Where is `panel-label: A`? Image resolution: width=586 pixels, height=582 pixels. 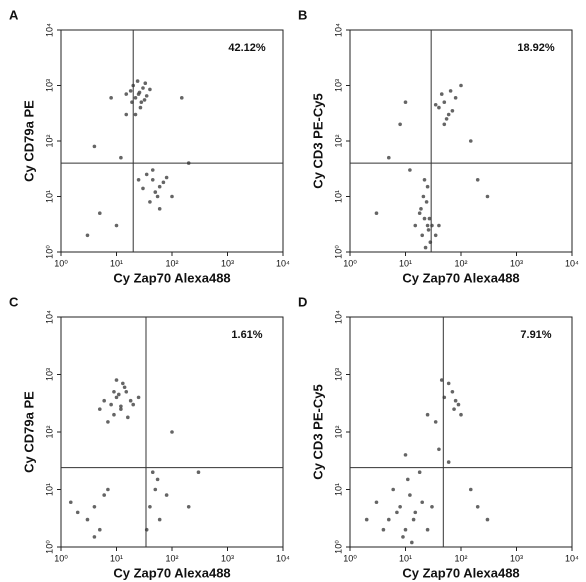 panel-label: A is located at coordinates (14, 14).